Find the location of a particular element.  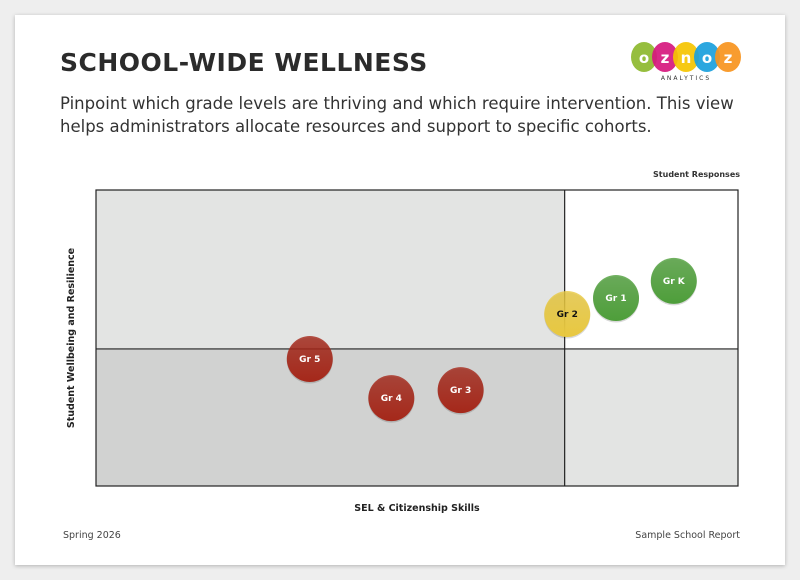

data-label: Gr 1 is located at coordinates (615, 299).